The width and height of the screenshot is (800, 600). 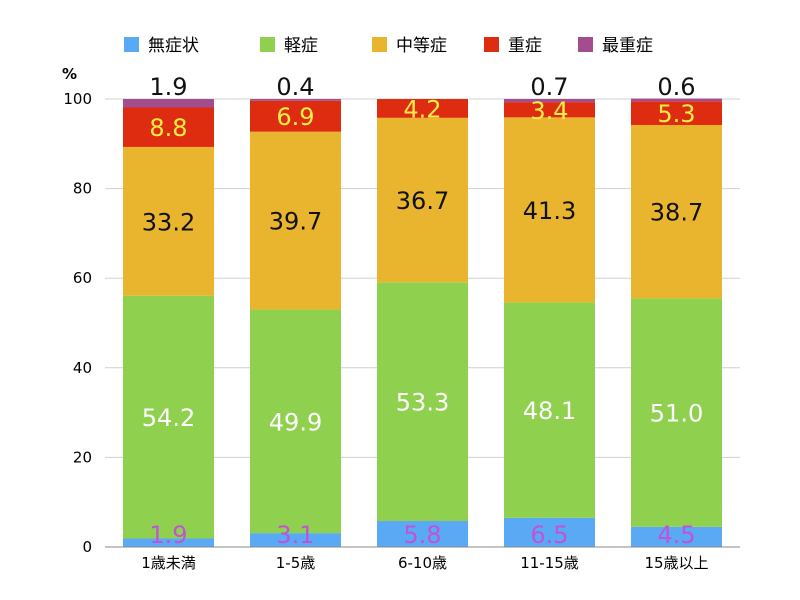 What do you see at coordinates (627, 46) in the screenshot?
I see `legend-label: 最重症` at bounding box center [627, 46].